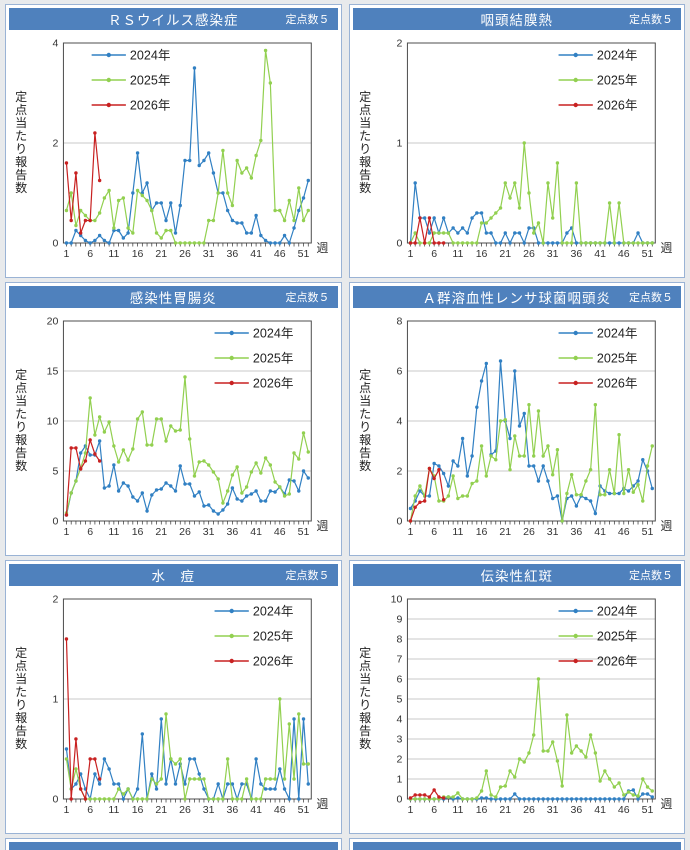 The image size is (690, 850). What do you see at coordinates (173, 575) in the screenshot?
I see `panel-header: 水 痘 定点数５` at bounding box center [173, 575].